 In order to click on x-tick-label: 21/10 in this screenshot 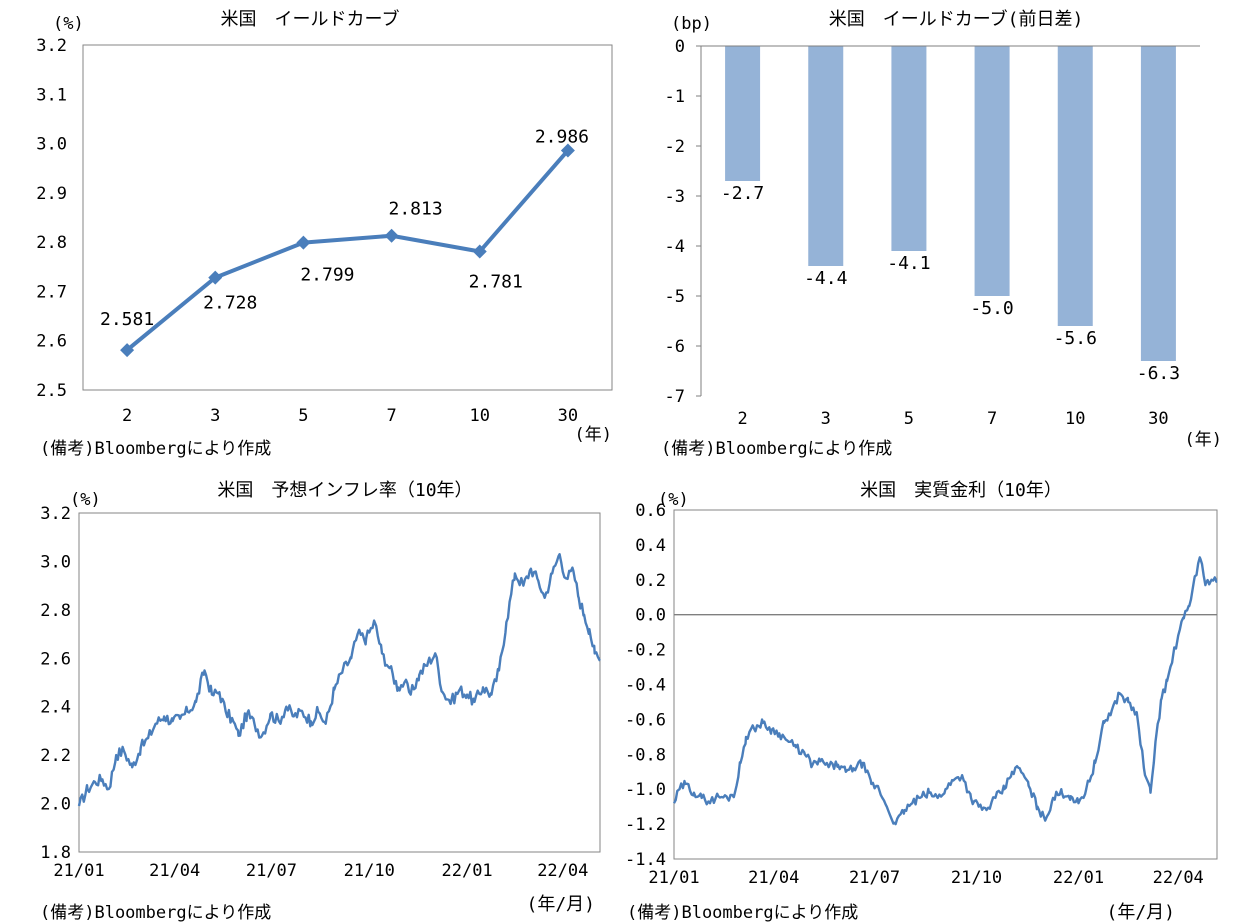, I will do `click(369, 871)`.